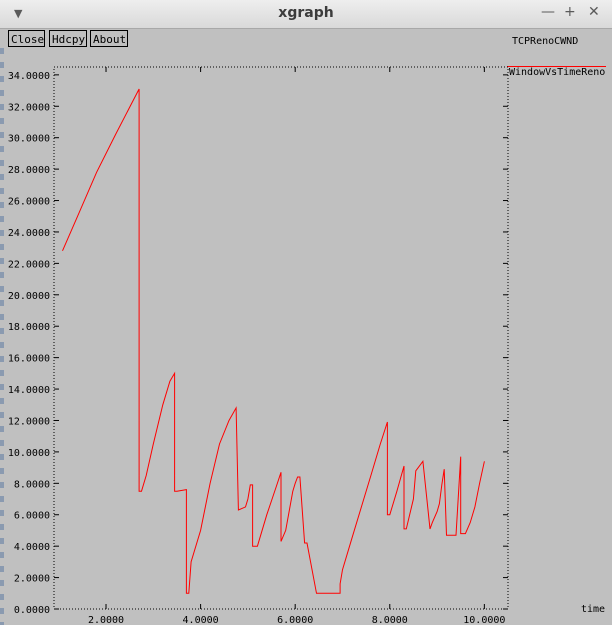 Image resolution: width=612 pixels, height=625 pixels. I want to click on x-tick-label: 2.0000, so click(106, 620).